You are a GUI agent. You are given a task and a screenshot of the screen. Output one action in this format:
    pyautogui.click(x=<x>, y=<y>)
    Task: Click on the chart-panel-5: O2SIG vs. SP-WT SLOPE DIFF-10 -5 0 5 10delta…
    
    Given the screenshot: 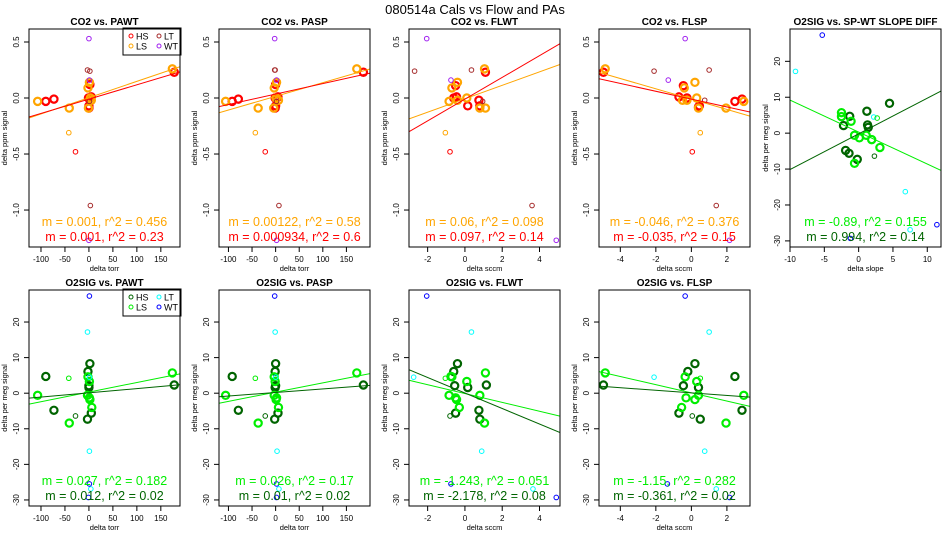 What is the action you would take?
    pyautogui.click(x=851, y=145)
    